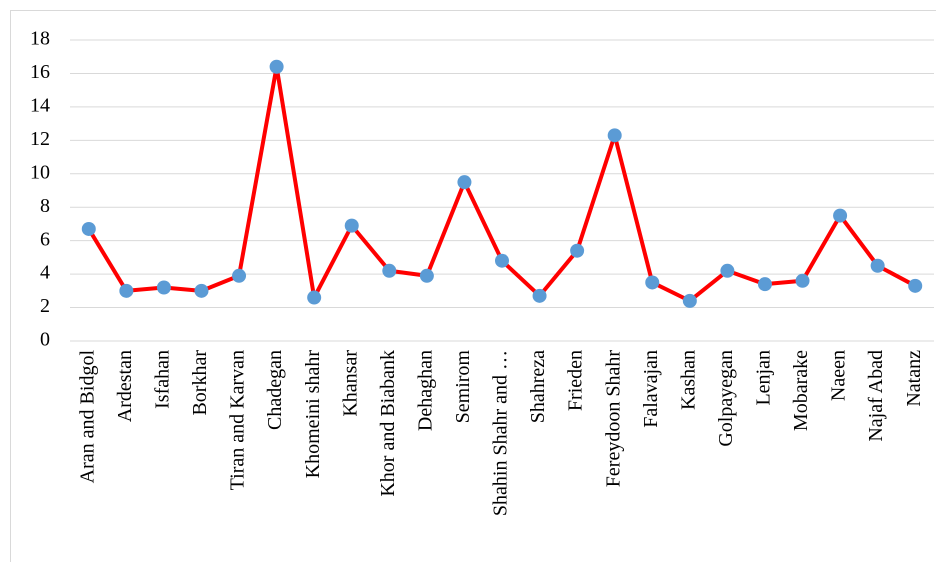 Image resolution: width=936 pixels, height=562 pixels. Describe the element at coordinates (163, 379) in the screenshot. I see `x-tick-label: Isfahan` at that location.